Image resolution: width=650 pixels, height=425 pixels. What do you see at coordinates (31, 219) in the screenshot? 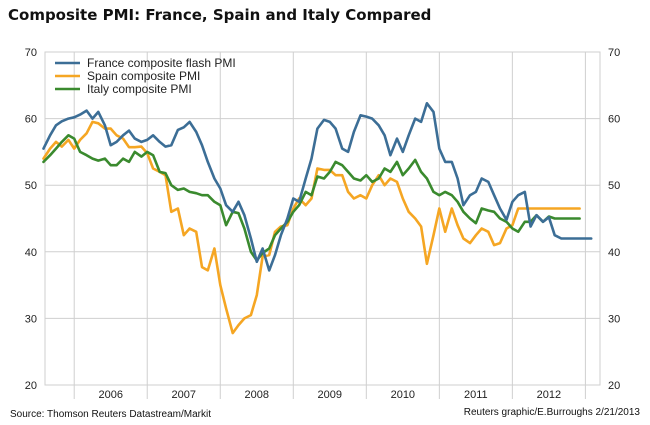
I see `y-axis-left-ticks: 20 30 40 50 60 70` at bounding box center [31, 219].